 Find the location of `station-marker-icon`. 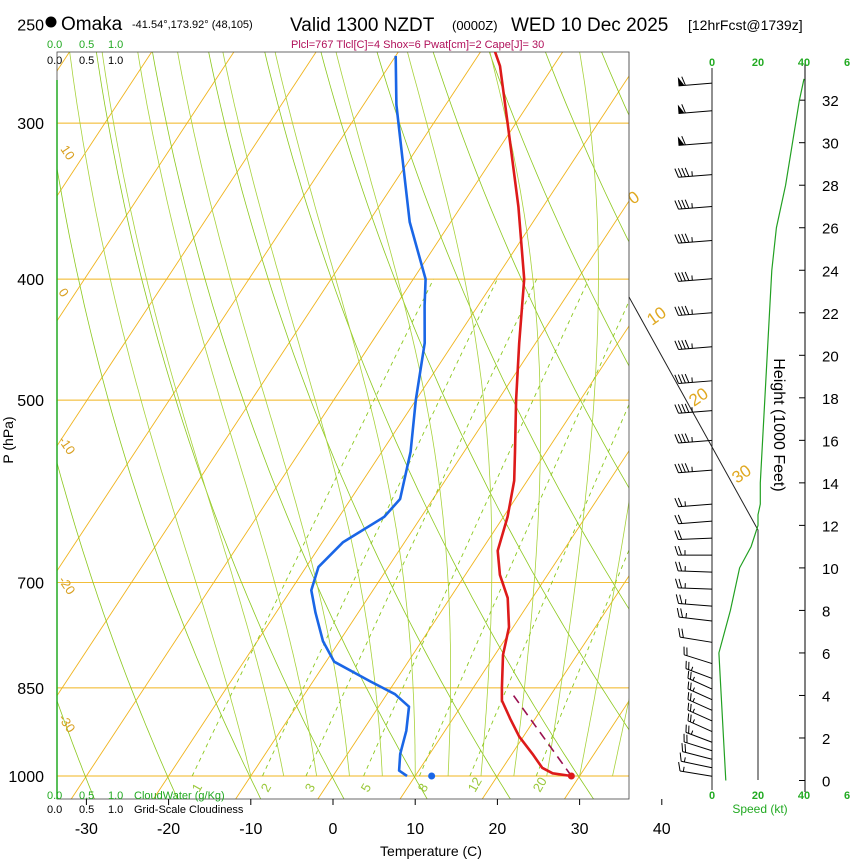

station-marker-icon is located at coordinates (51, 22).